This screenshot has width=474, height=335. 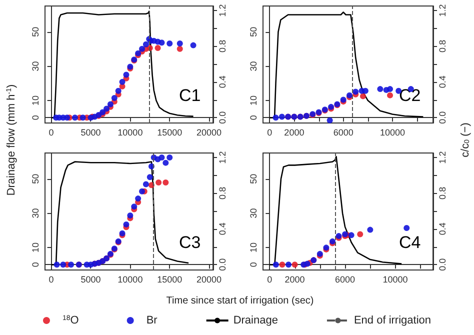 I want to click on legend-label: Drainage, so click(x=255, y=320).